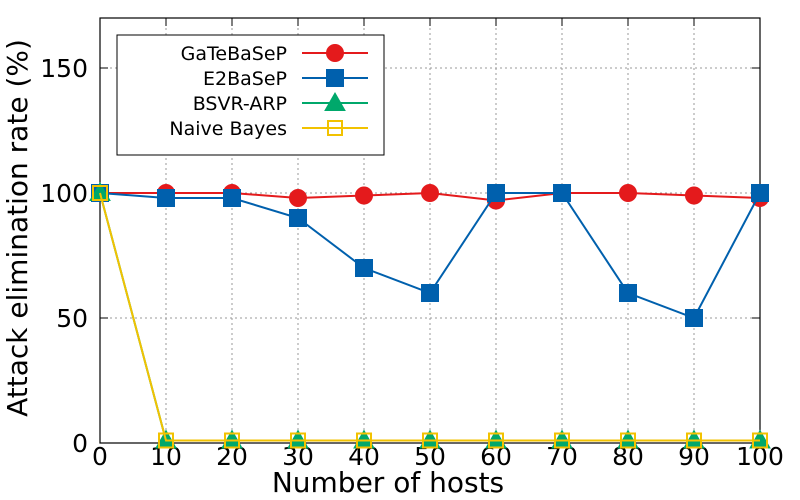 This screenshot has width=800, height=500. I want to click on y-tick-label: 0, so click(80, 443).